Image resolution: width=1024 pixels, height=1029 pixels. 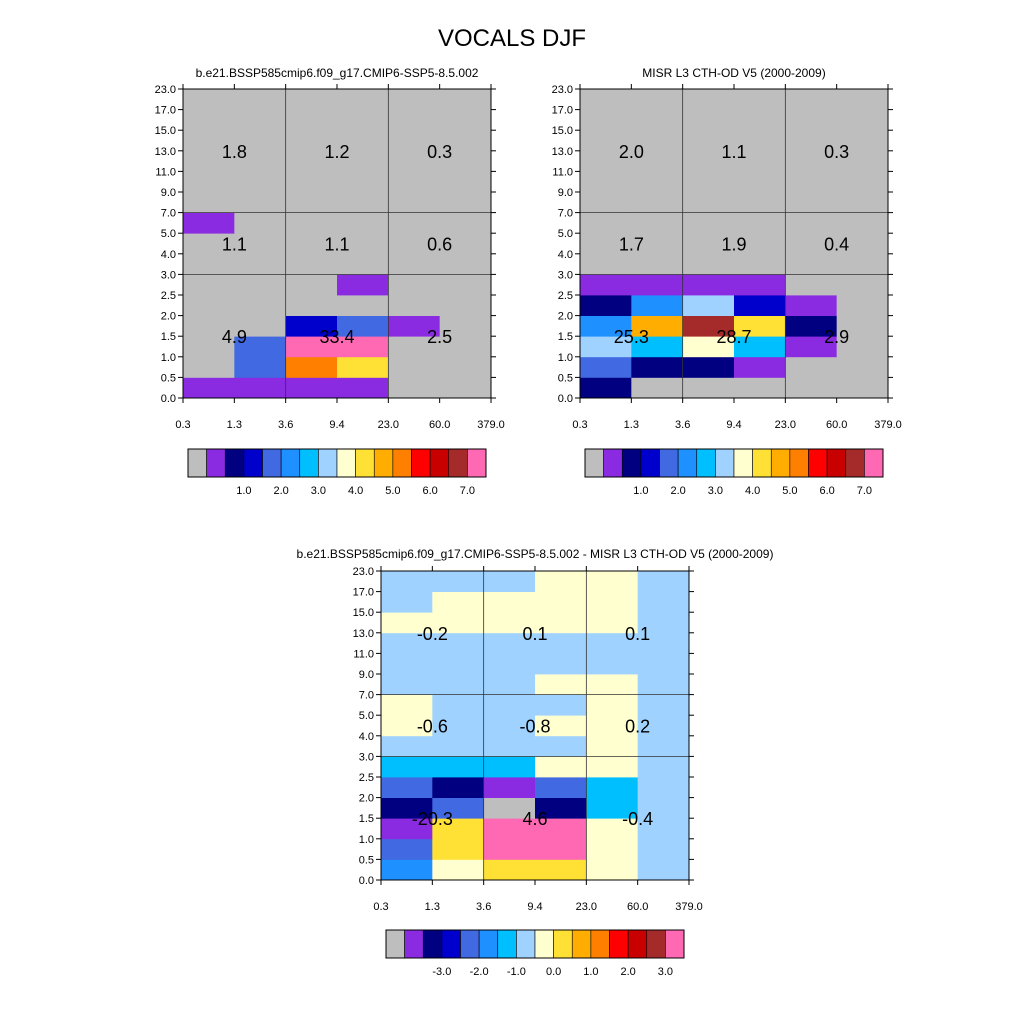 What do you see at coordinates (168, 317) in the screenshot?
I see `y-tick-label: 2.0` at bounding box center [168, 317].